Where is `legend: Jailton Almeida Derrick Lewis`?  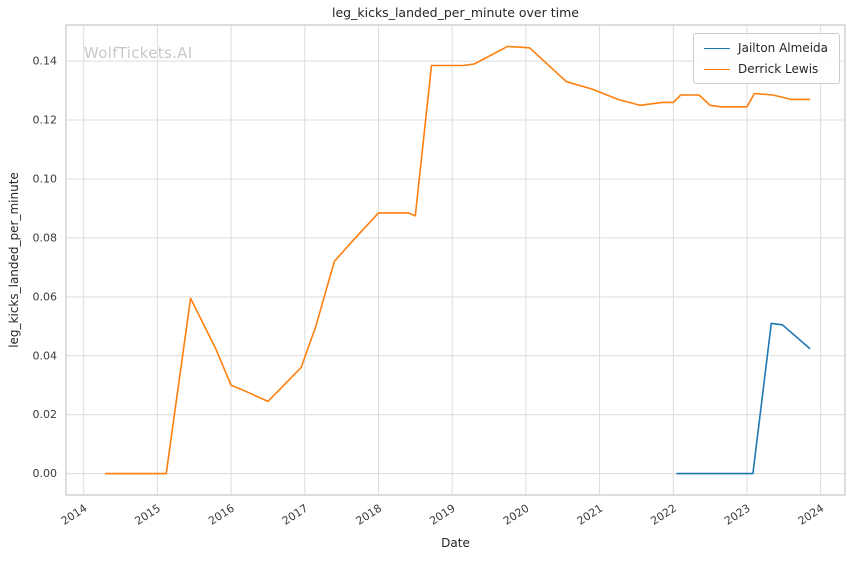 legend: Jailton Almeida Derrick Lewis is located at coordinates (766, 58).